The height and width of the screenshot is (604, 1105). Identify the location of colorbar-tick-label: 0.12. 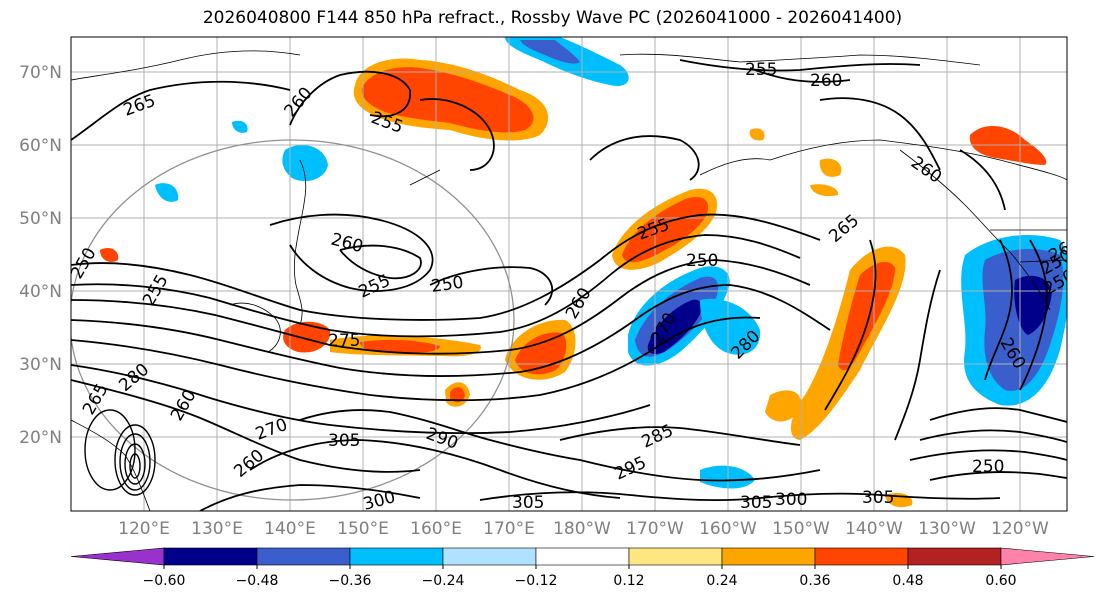
(628, 581).